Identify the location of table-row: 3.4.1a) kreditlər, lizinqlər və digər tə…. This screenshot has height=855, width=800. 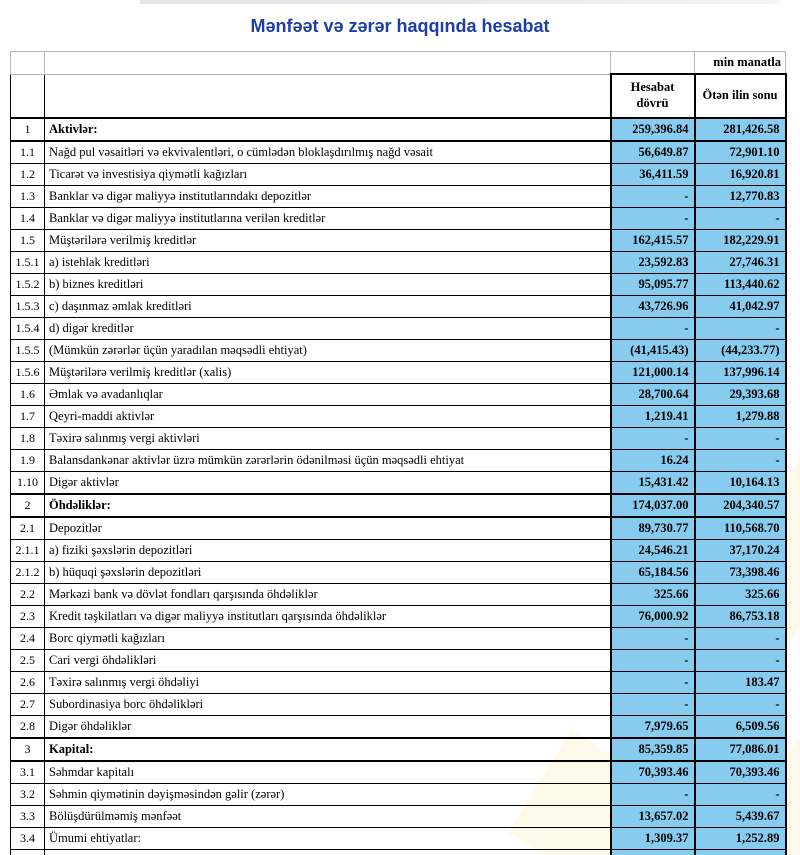
(398, 851).